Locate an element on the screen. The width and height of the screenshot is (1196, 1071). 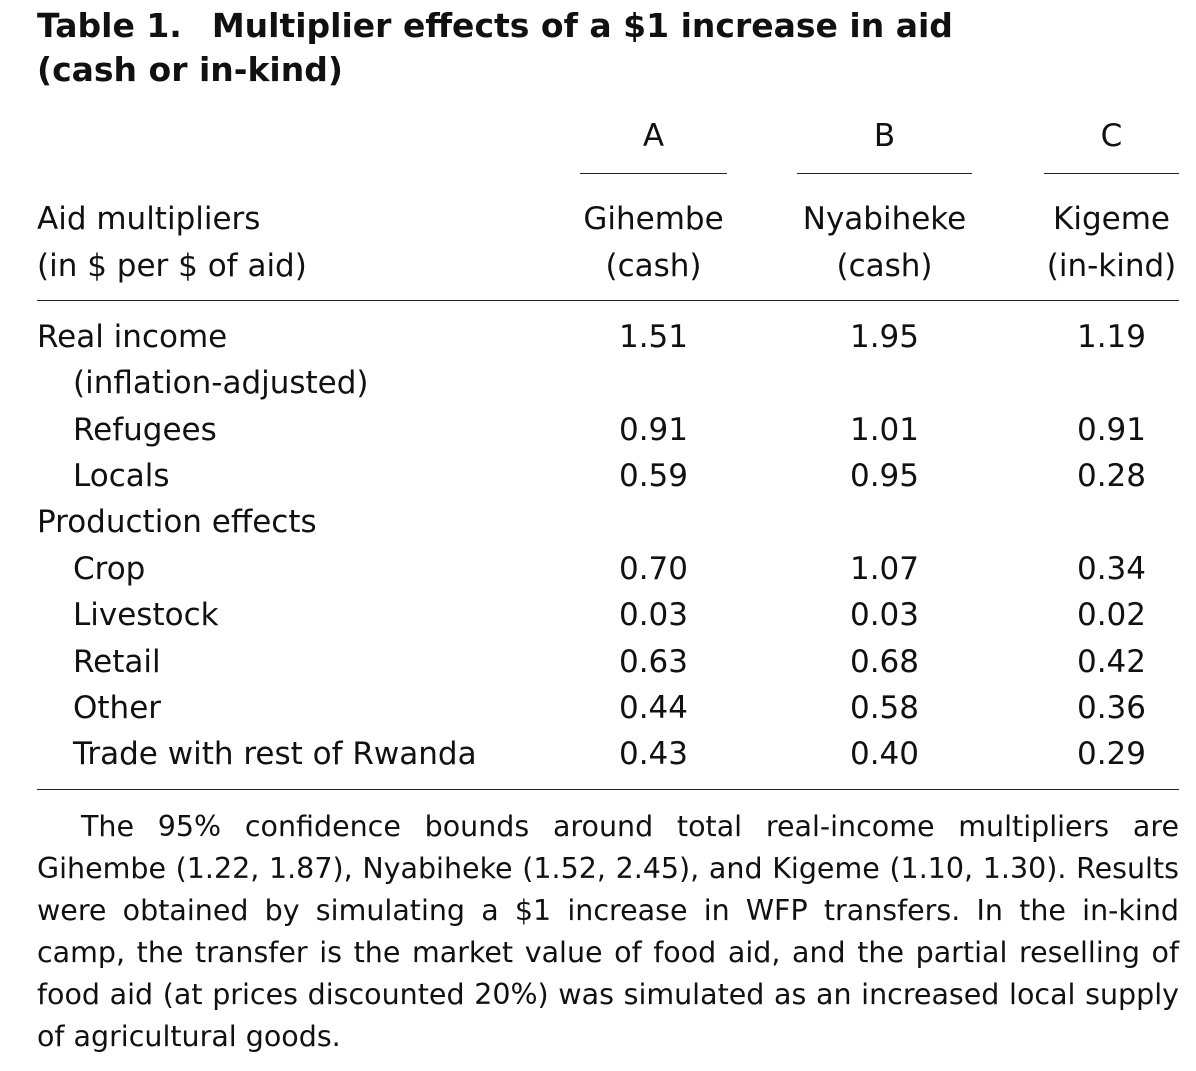
cell-kigeme: 1.19 is located at coordinates (1111, 337).